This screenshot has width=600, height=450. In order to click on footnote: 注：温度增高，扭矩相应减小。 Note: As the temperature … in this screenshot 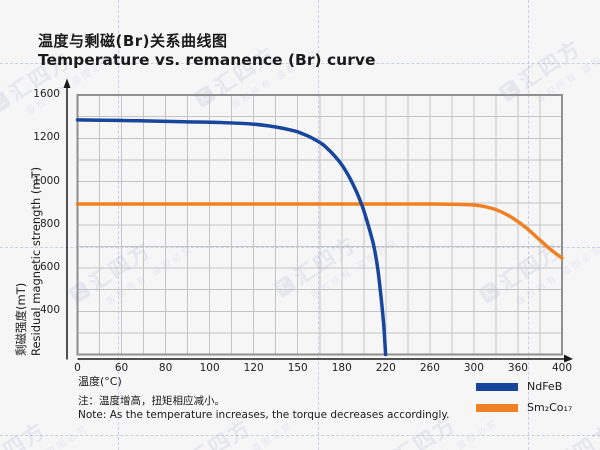, I will do `click(263, 408)`.